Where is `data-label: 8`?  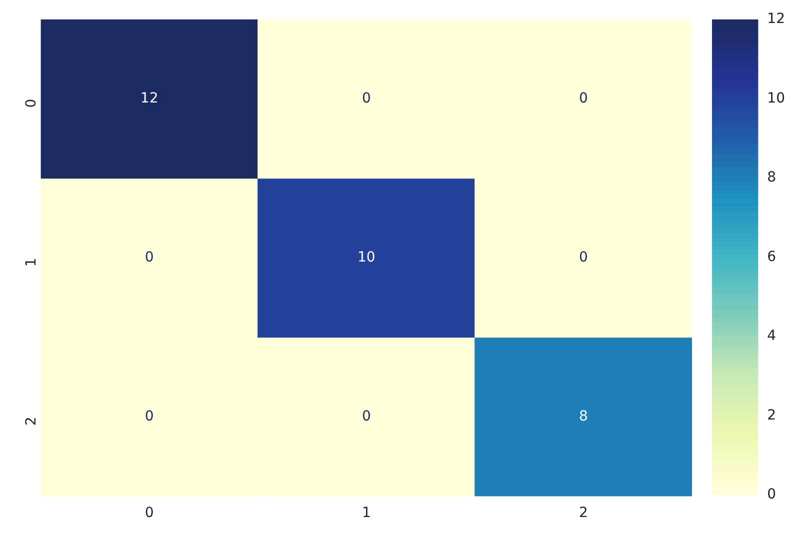 data-label: 8 is located at coordinates (583, 416).